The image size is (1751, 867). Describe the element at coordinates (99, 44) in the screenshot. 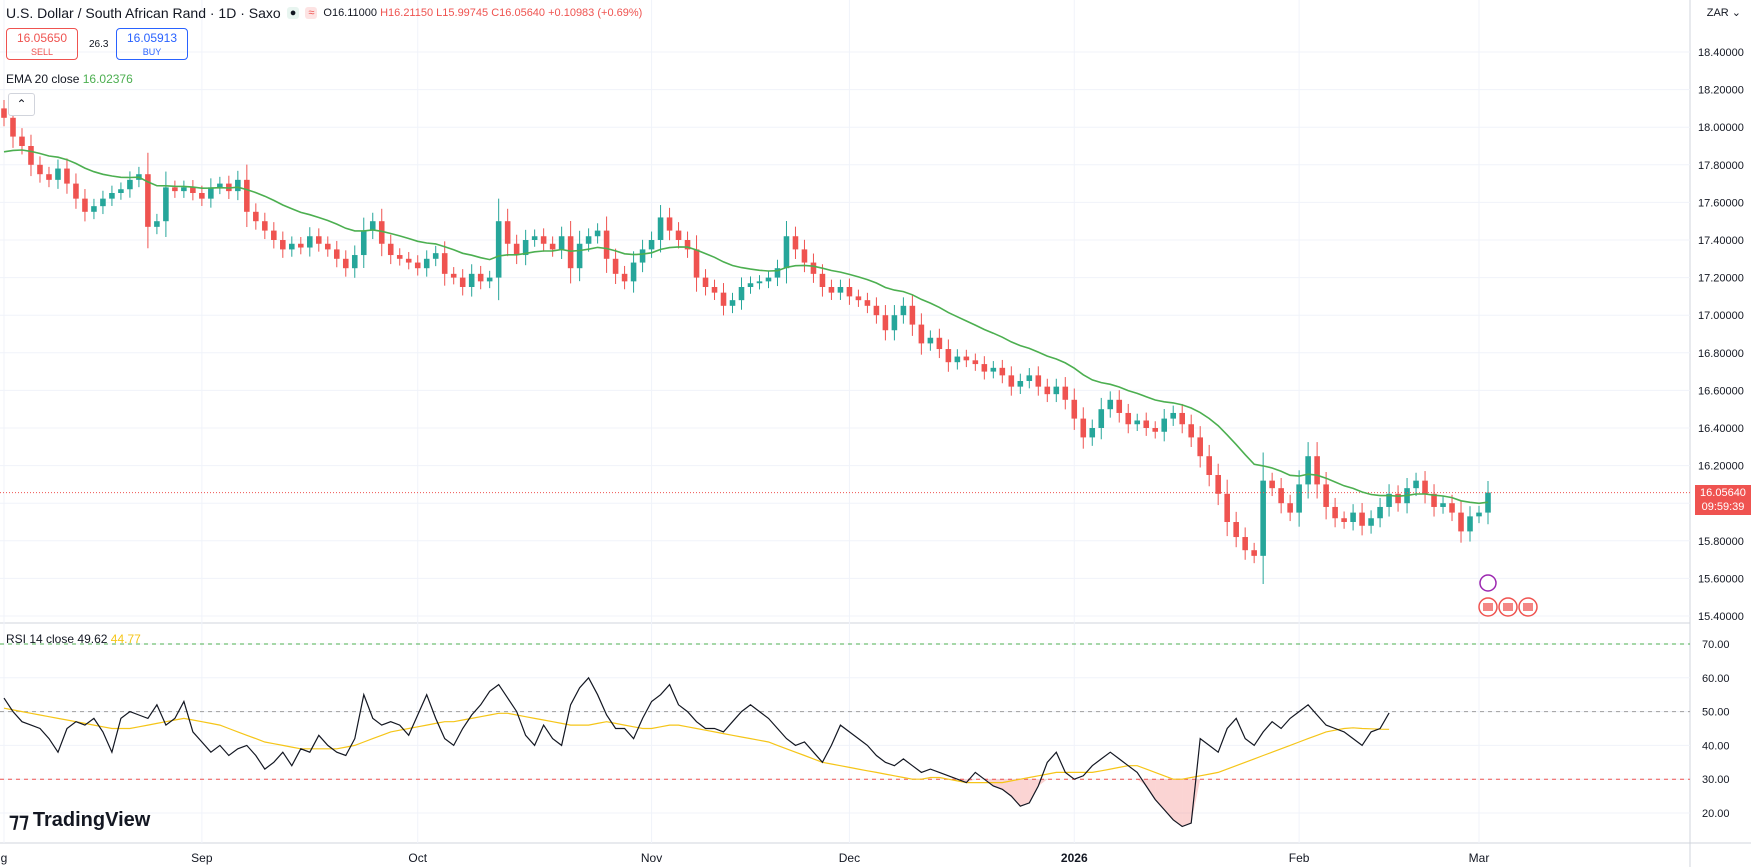

I see `spread-value: 26.3` at that location.